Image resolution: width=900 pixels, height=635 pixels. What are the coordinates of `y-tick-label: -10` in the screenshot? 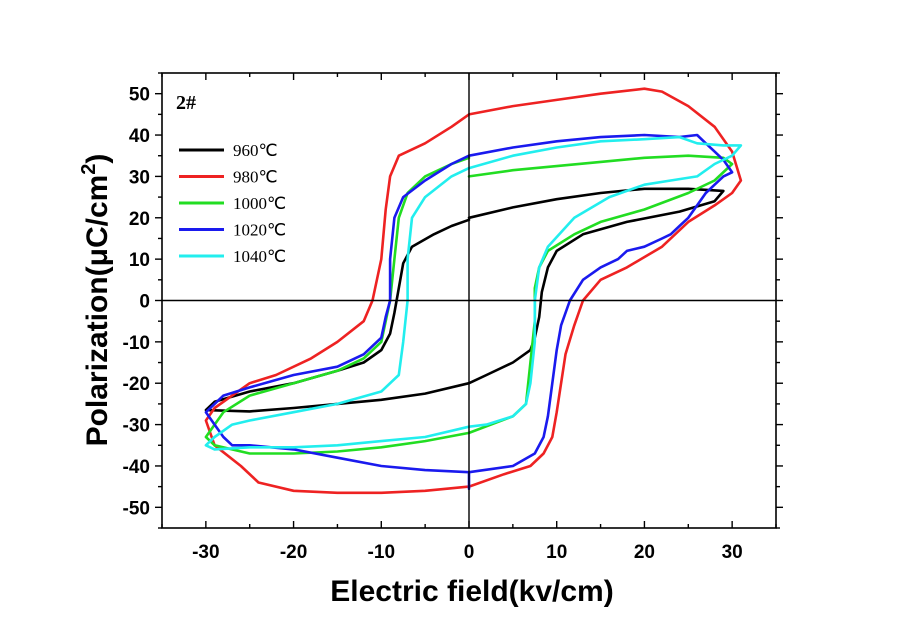 It's located at (136, 343).